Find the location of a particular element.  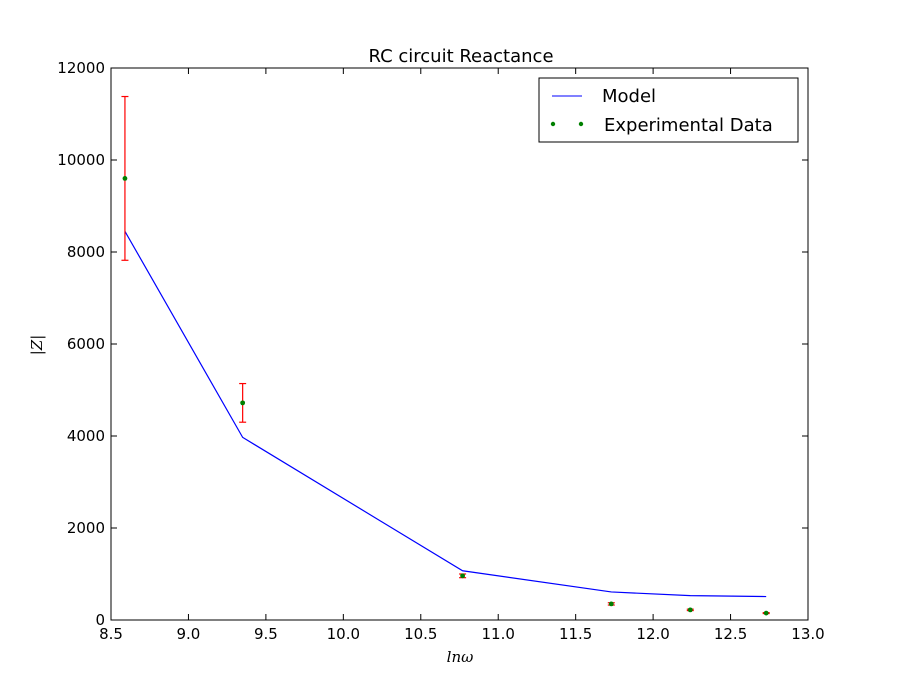

x-tick-label: 11.5 is located at coordinates (575, 634).